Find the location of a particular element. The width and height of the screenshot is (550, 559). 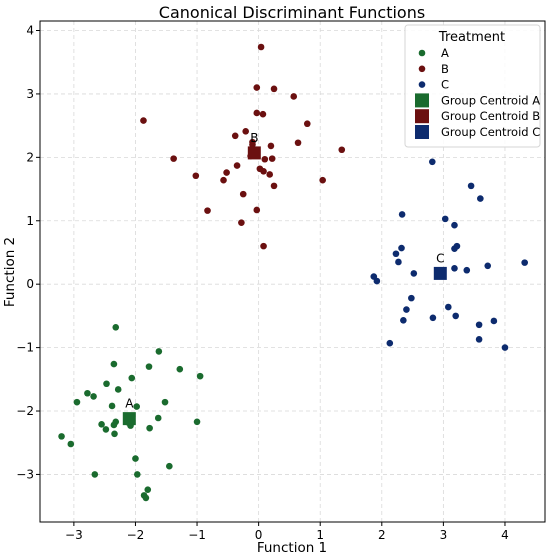

y-tick: 3 is located at coordinates (33, 94).